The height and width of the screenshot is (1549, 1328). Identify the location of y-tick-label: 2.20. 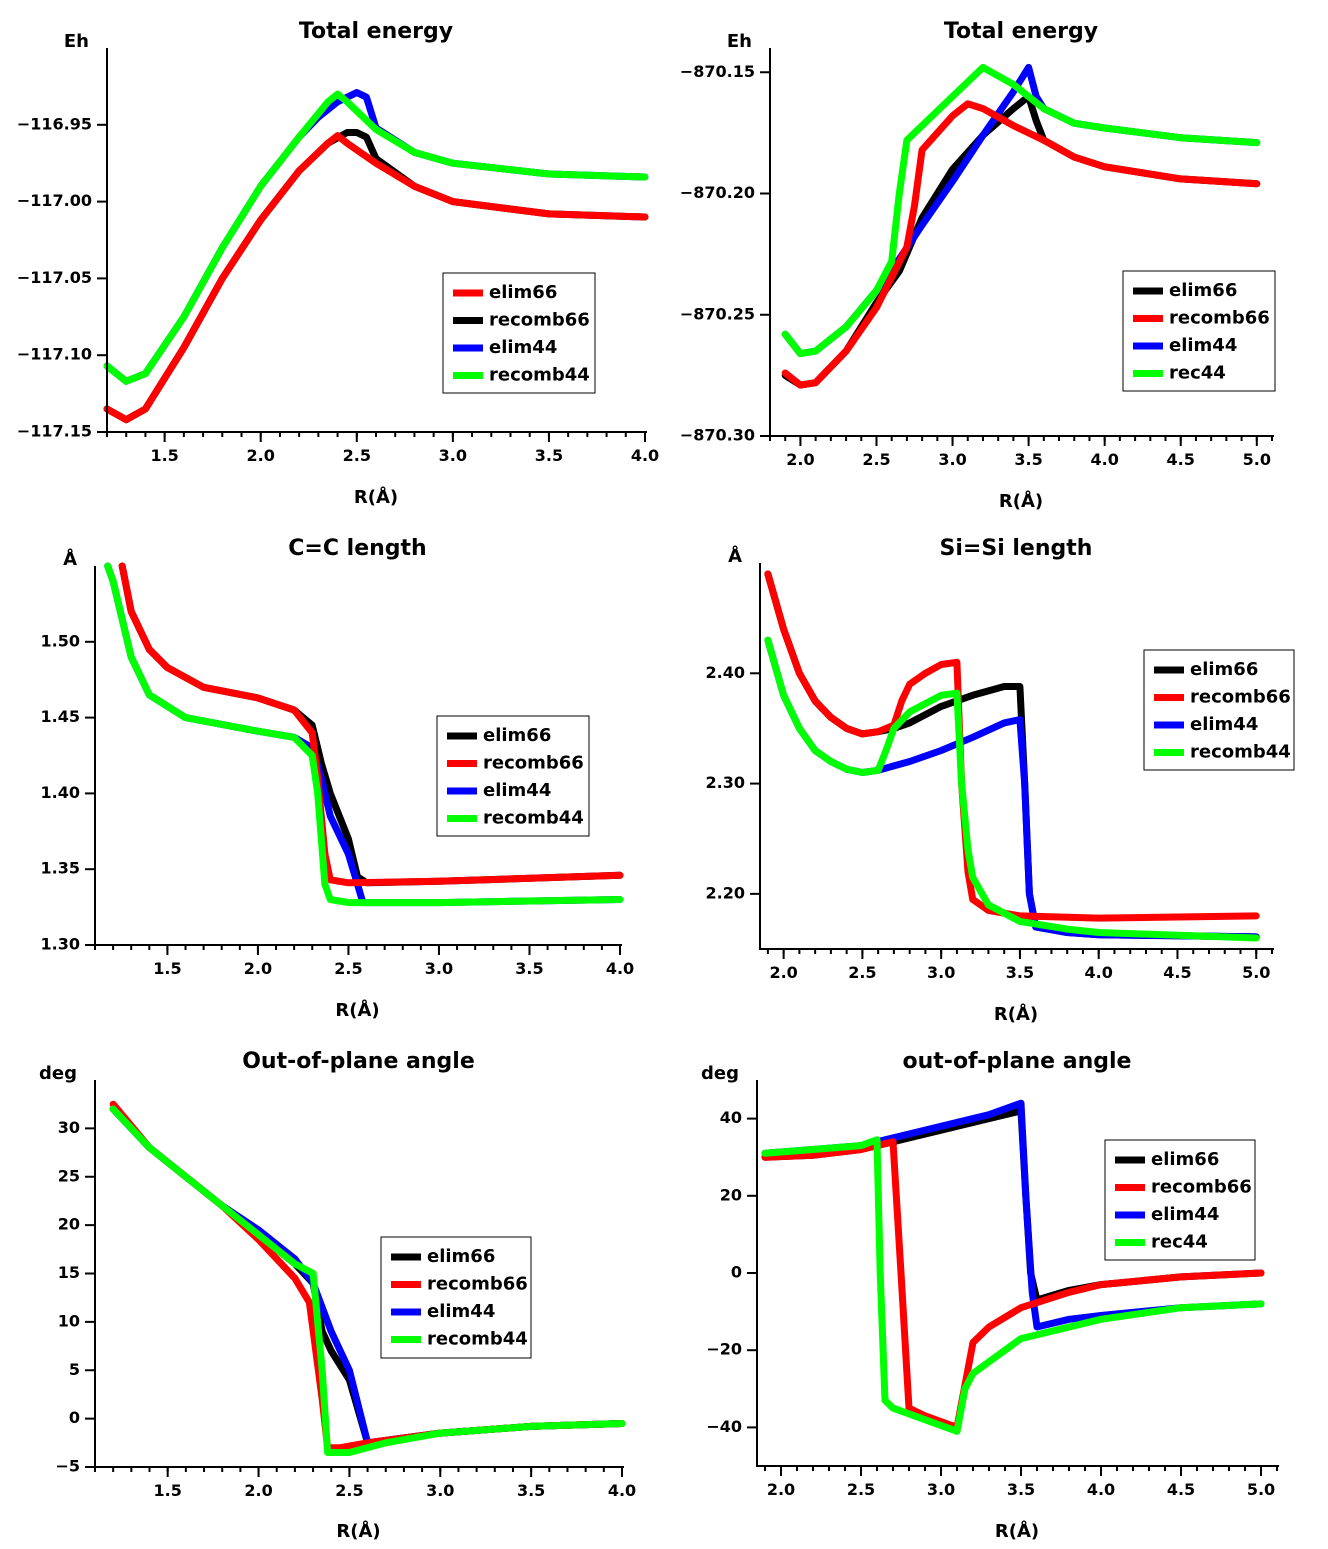
(725, 892).